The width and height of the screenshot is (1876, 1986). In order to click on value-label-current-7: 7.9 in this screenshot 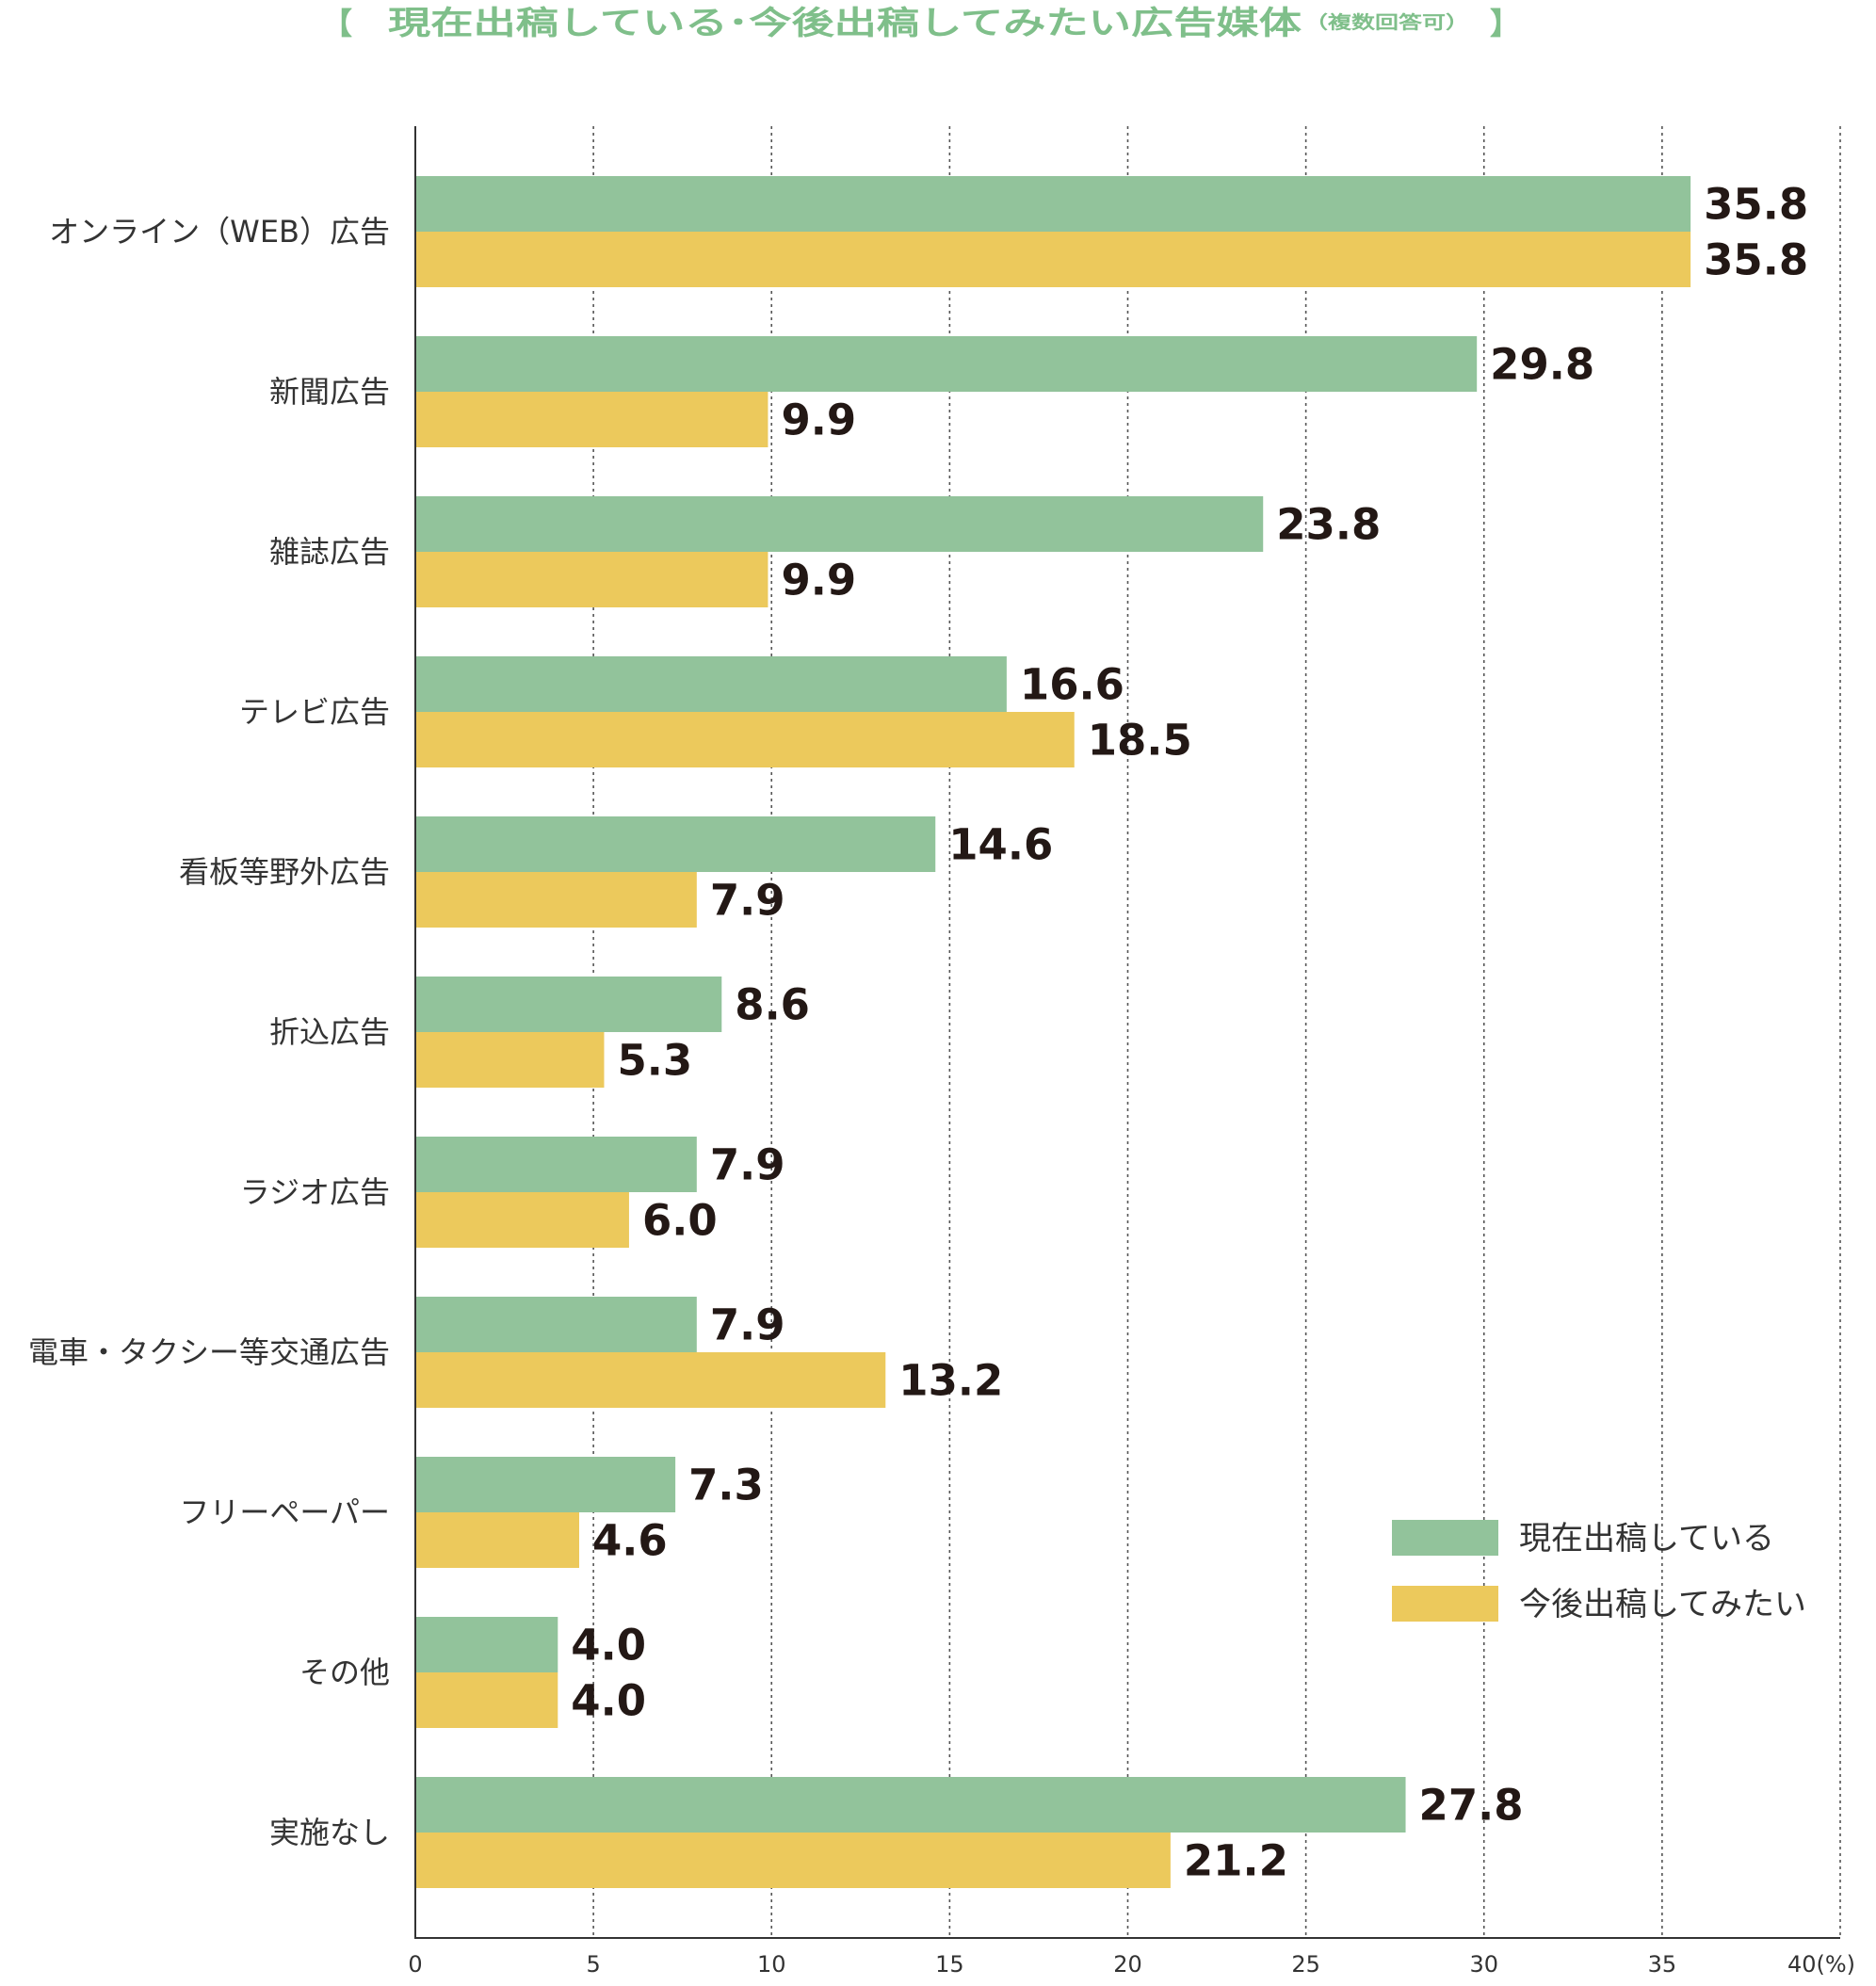, I will do `click(747, 1325)`.